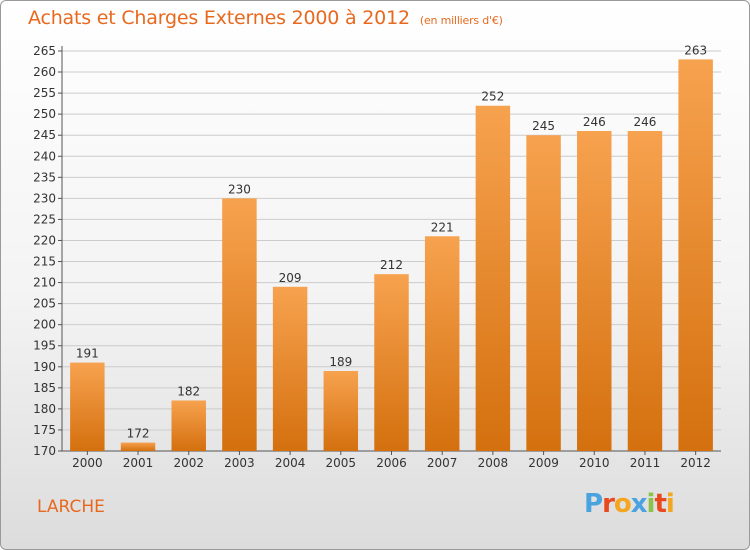 The width and height of the screenshot is (750, 550). What do you see at coordinates (290, 463) in the screenshot?
I see `x-tick-label: 2004` at bounding box center [290, 463].